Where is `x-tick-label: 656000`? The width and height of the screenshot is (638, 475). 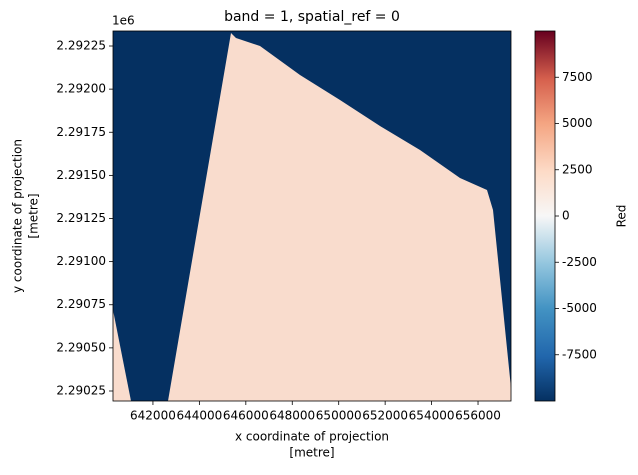 x-tick-label: 656000 is located at coordinates (478, 416).